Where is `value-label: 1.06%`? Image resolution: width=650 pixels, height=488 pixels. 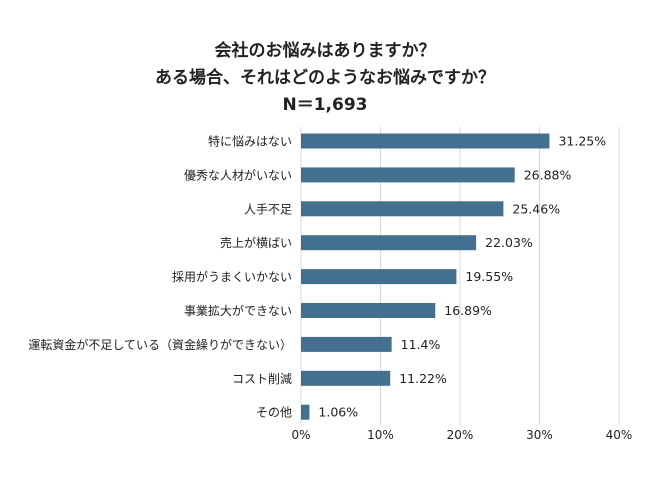
value-label: 1.06% is located at coordinates (338, 412).